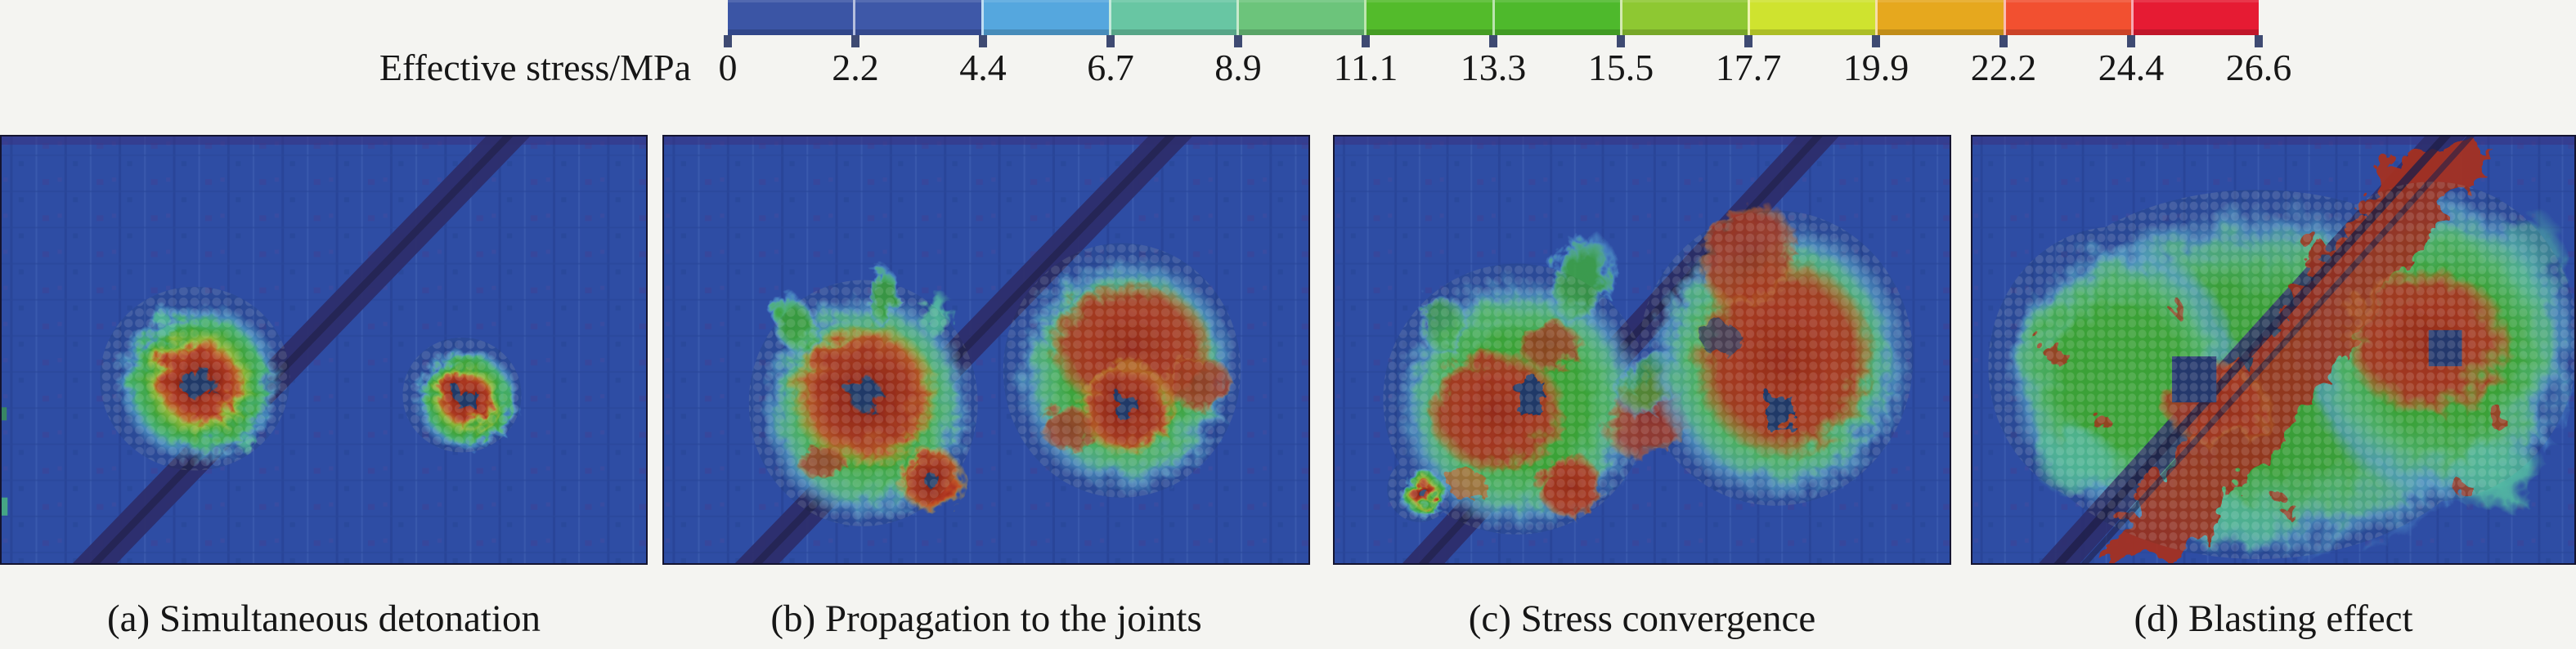 The image size is (2576, 649). Describe the element at coordinates (1748, 67) in the screenshot. I see `colorbar-tick-label: 17.7` at that location.